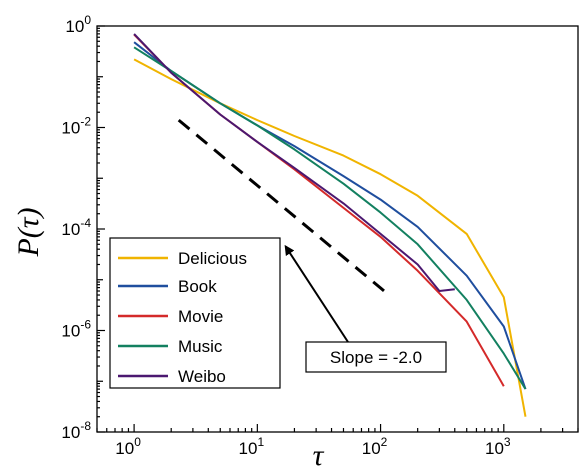 The width and height of the screenshot is (585, 470). Describe the element at coordinates (212, 258) in the screenshot. I see `legend-label-delicious: Delicious` at that location.